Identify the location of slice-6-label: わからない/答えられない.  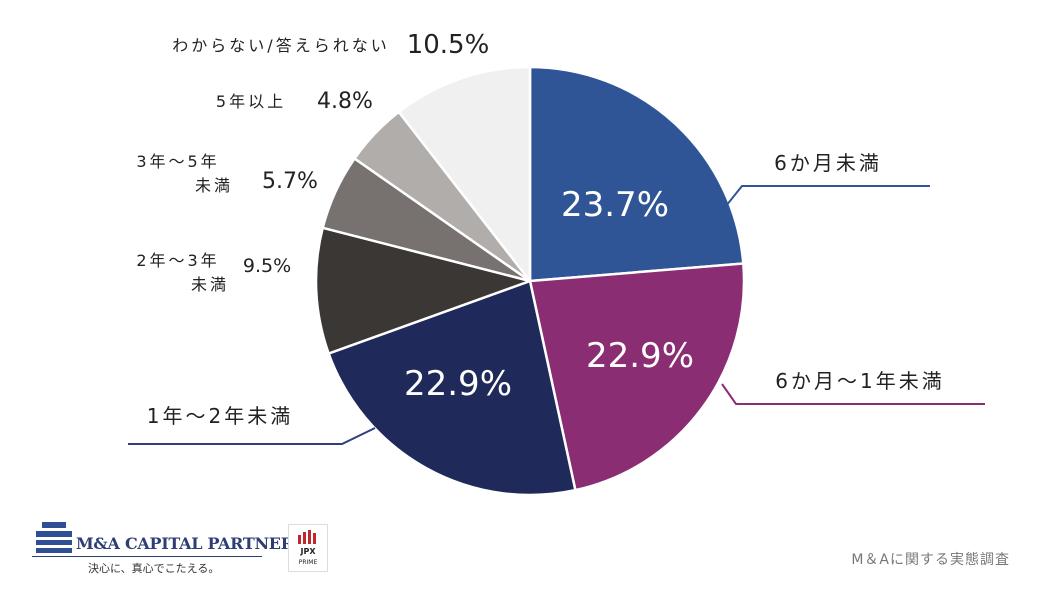
(280, 45).